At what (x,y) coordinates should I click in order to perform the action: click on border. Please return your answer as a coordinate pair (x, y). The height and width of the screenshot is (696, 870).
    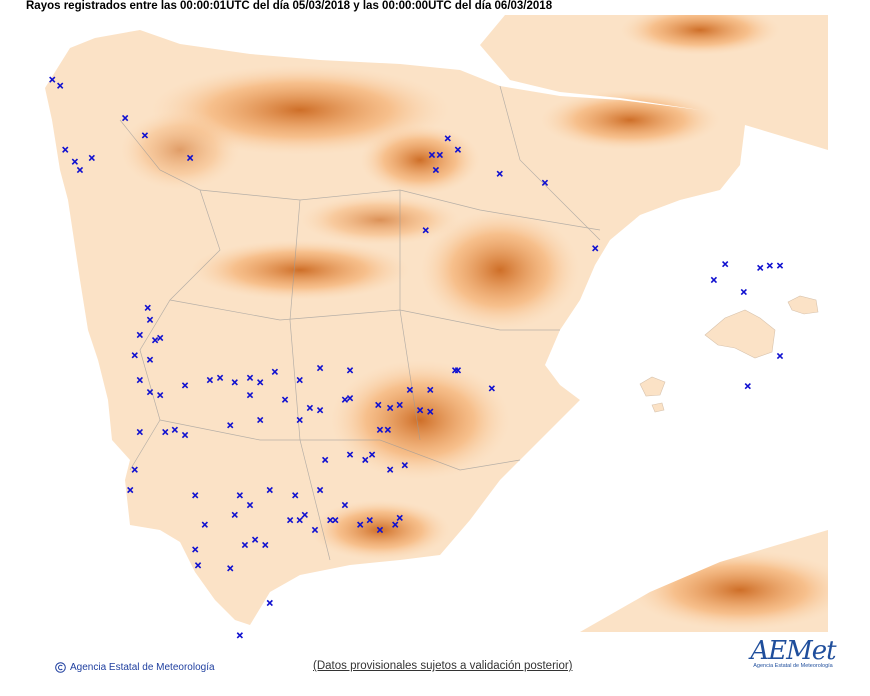
    Looking at the image, I should click on (340, 445).